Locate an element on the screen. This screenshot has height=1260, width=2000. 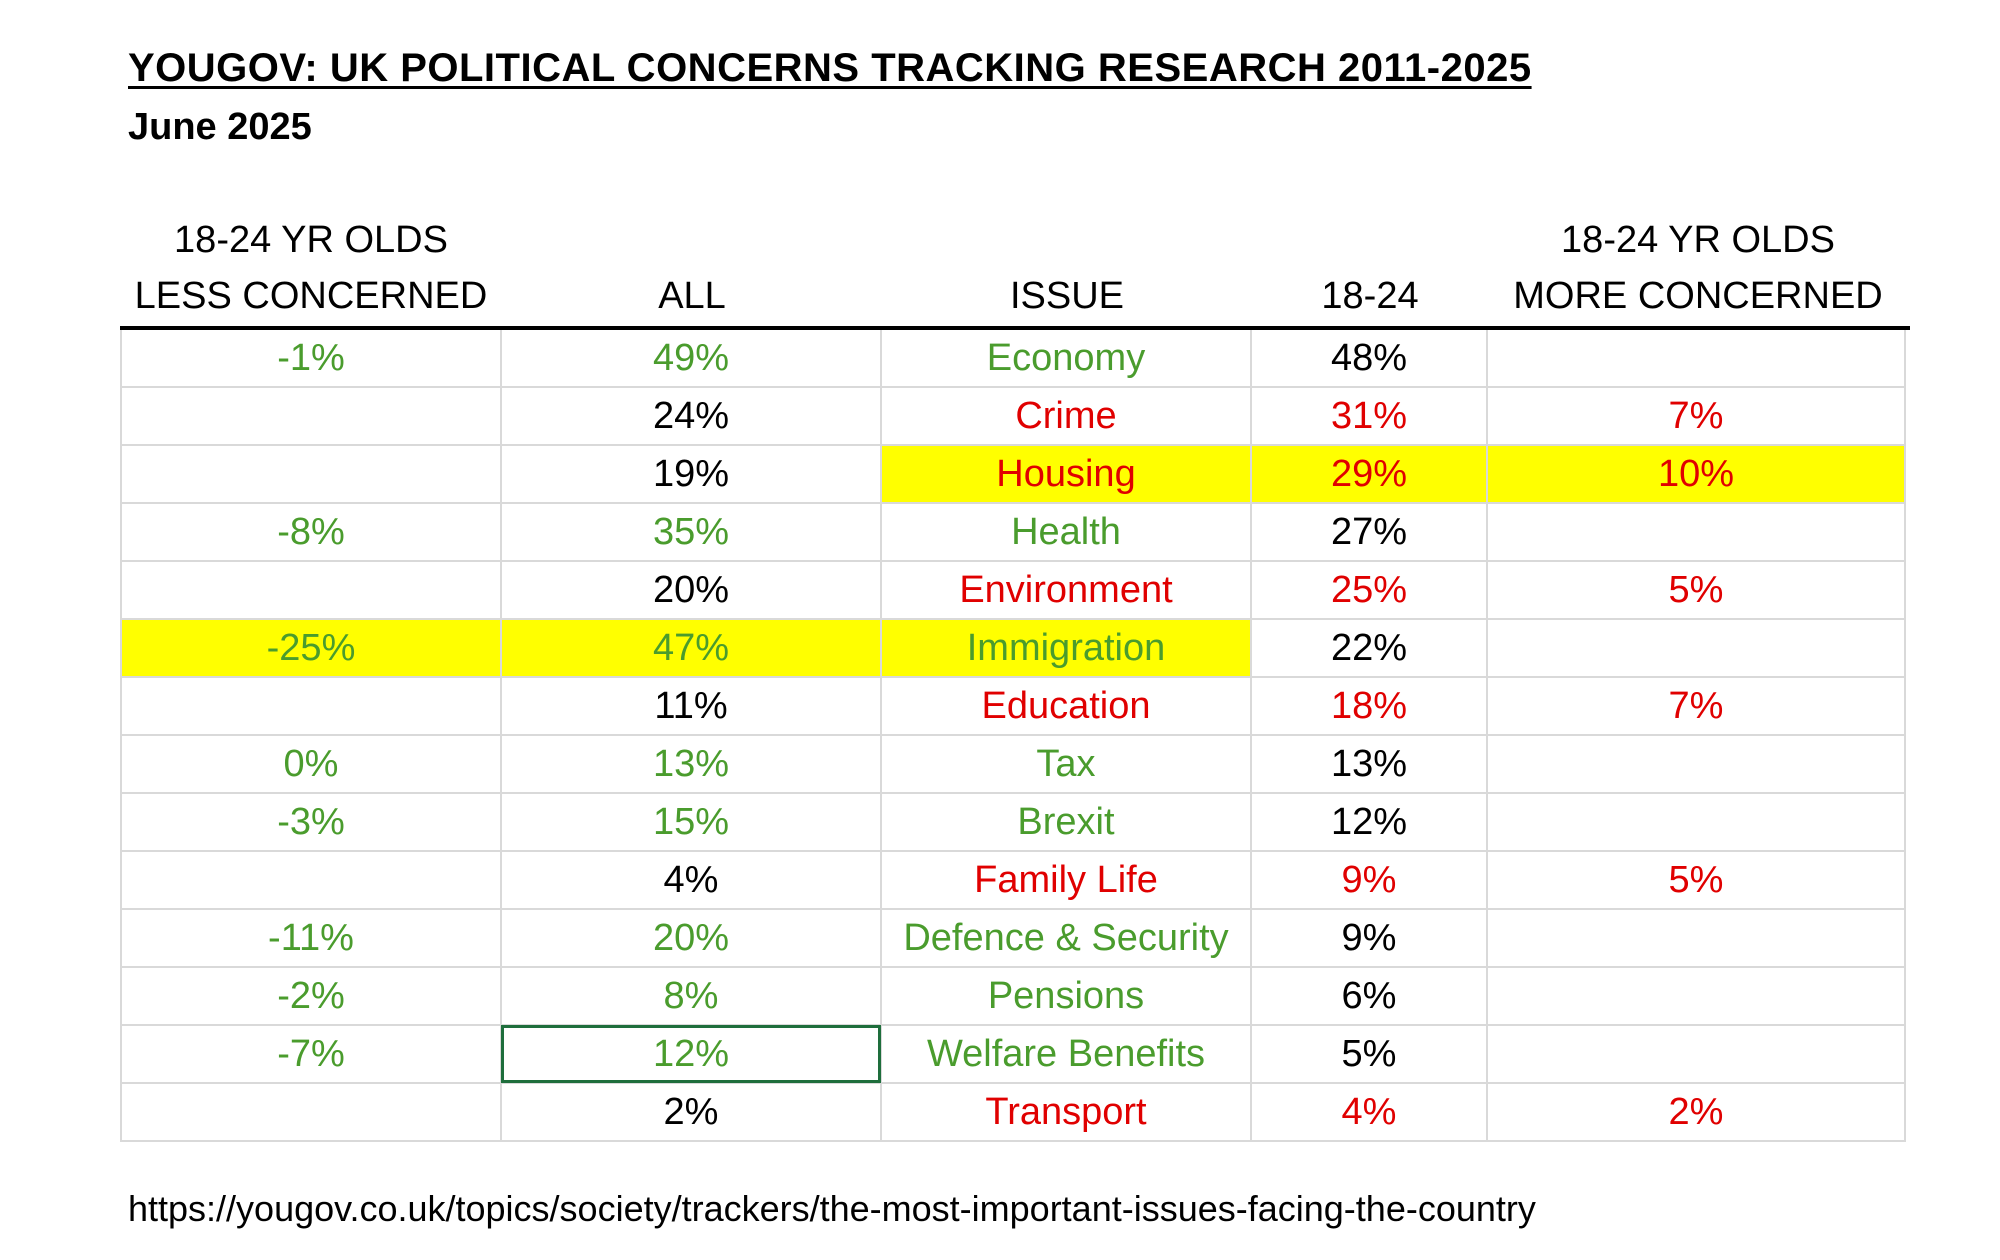
issue-cell: Housing is located at coordinates (1066, 474).